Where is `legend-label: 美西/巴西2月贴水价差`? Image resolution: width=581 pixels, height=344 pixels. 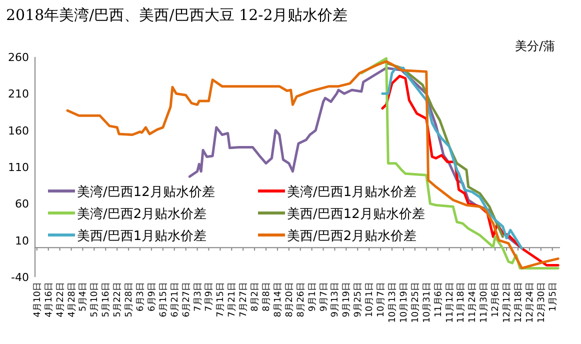 legend-label: 美西/巴西2月贴水价差 is located at coordinates (352, 236).